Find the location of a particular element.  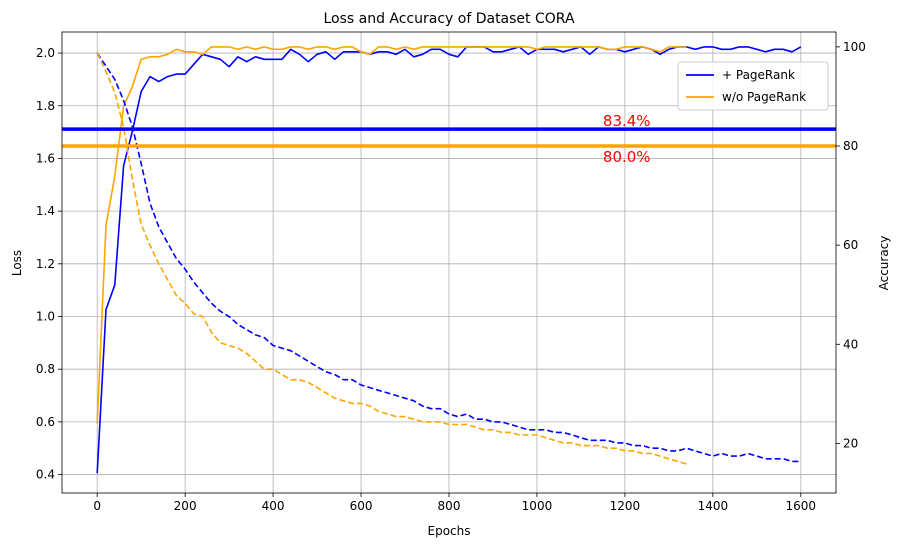

x-tick-label: 1000 is located at coordinates (537, 506).